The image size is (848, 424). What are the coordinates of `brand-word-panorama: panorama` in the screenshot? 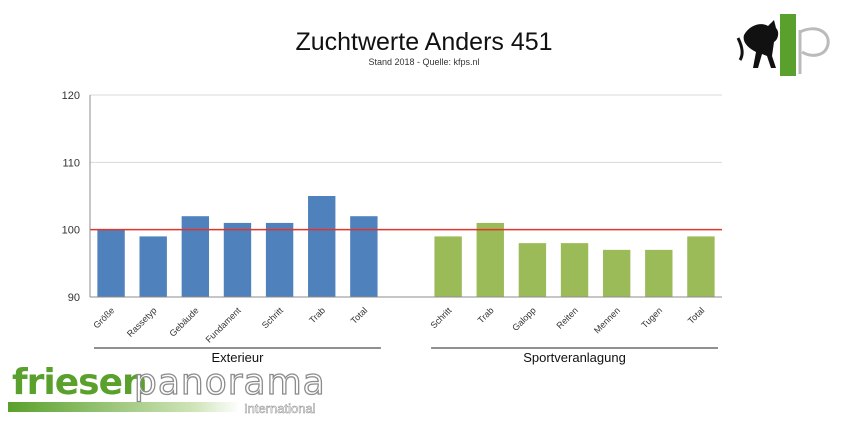 It's located at (229, 382).